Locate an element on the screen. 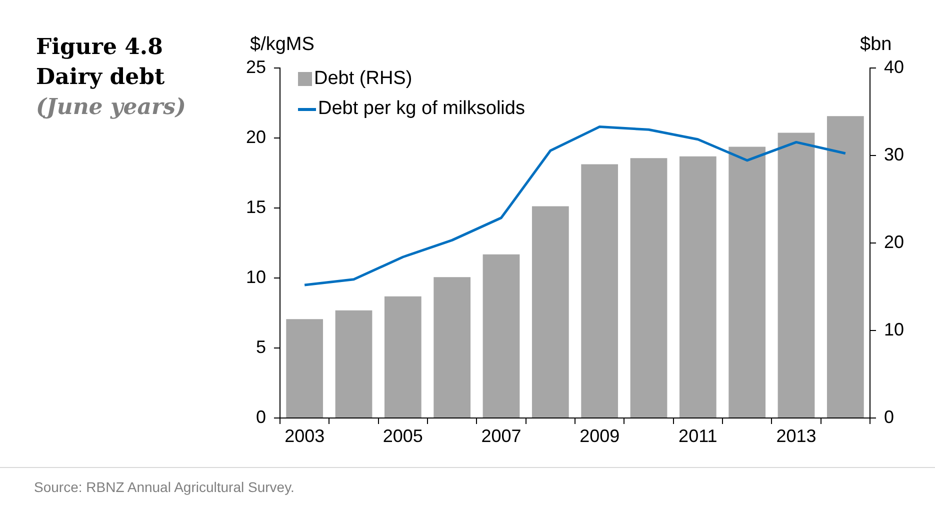  y-tick-label: 10 is located at coordinates (256, 276).